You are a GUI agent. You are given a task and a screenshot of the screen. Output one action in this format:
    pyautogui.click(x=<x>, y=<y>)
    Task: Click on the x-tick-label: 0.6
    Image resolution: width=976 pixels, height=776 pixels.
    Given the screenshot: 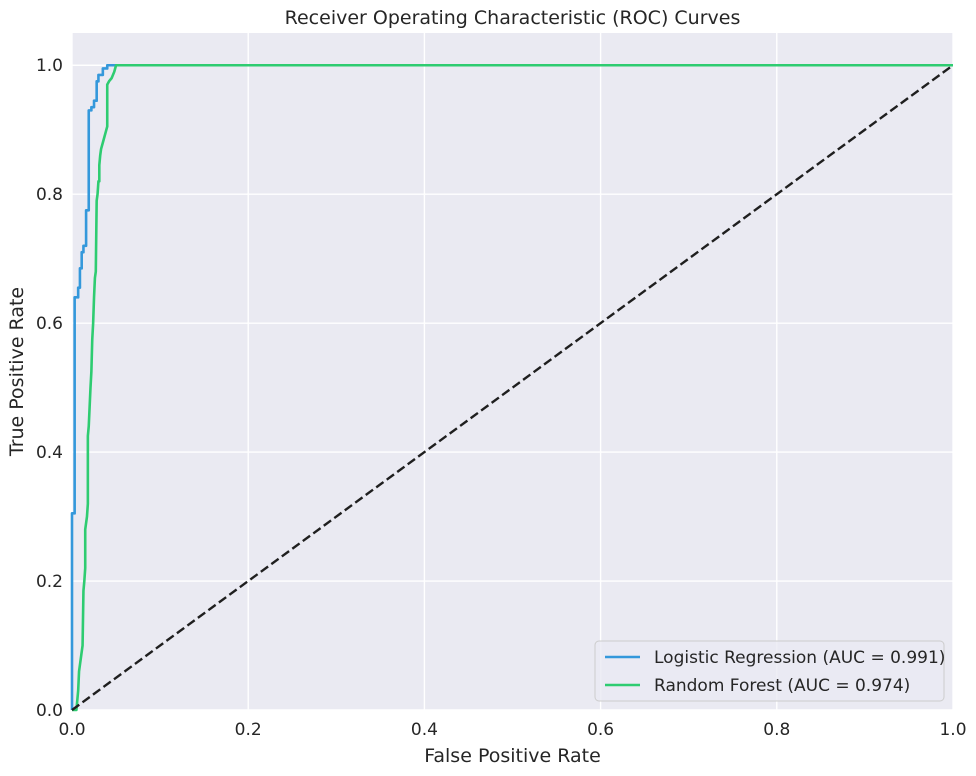 What is the action you would take?
    pyautogui.click(x=600, y=730)
    